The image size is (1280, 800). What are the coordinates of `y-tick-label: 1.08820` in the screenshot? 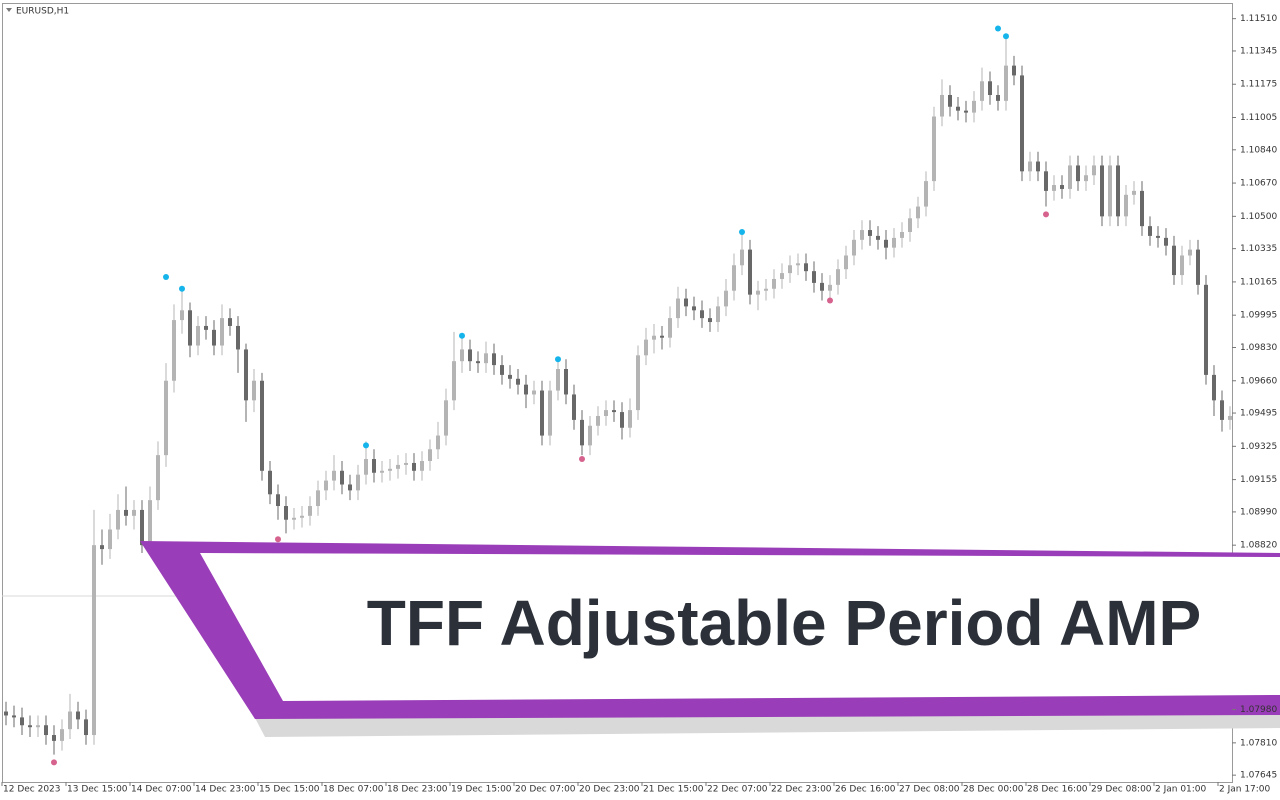 It's located at (1258, 546).